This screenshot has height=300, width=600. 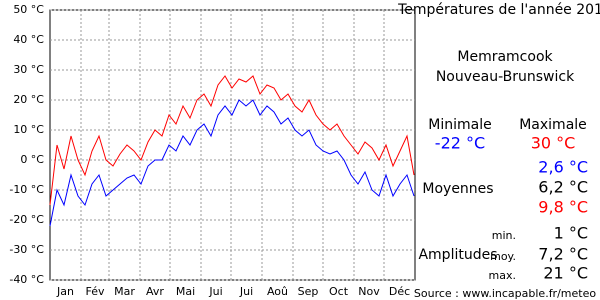 I want to click on x-tick-label: Oct, so click(x=339, y=291).